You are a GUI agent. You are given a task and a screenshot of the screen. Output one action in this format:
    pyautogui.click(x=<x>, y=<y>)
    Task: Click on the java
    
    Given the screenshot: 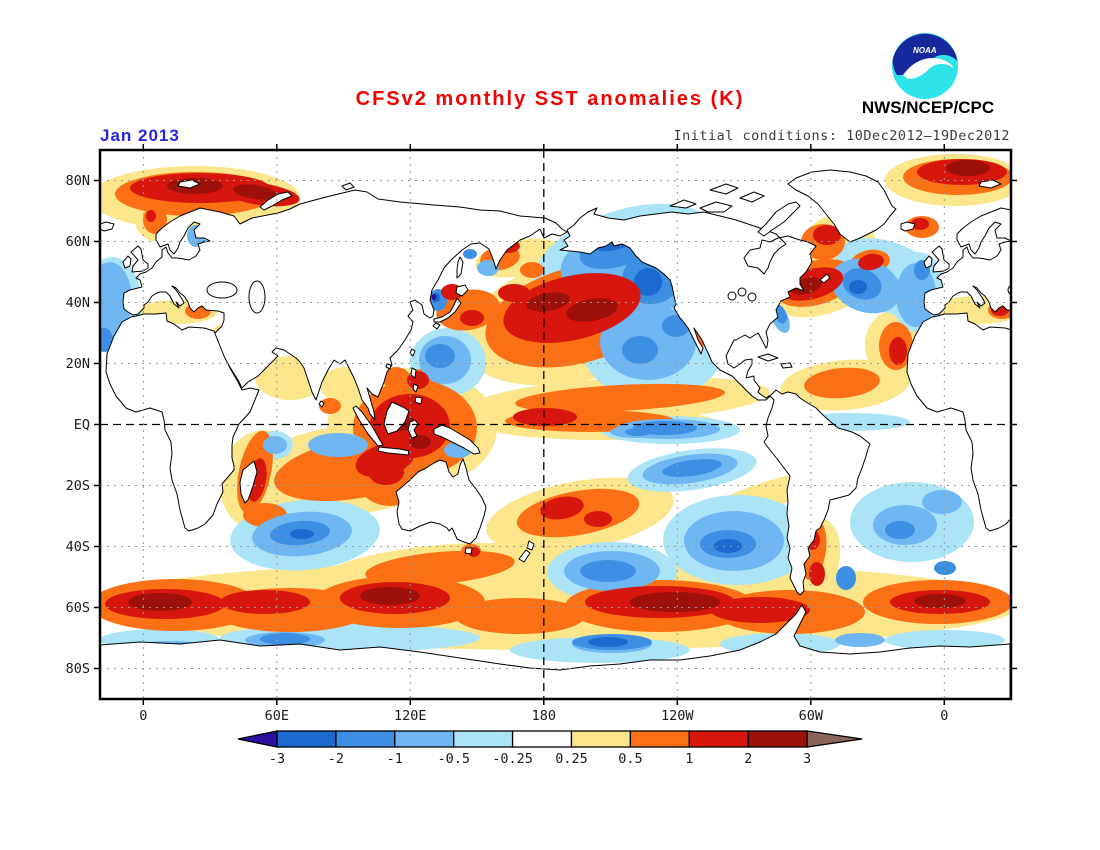 What is the action you would take?
    pyautogui.click(x=393, y=451)
    